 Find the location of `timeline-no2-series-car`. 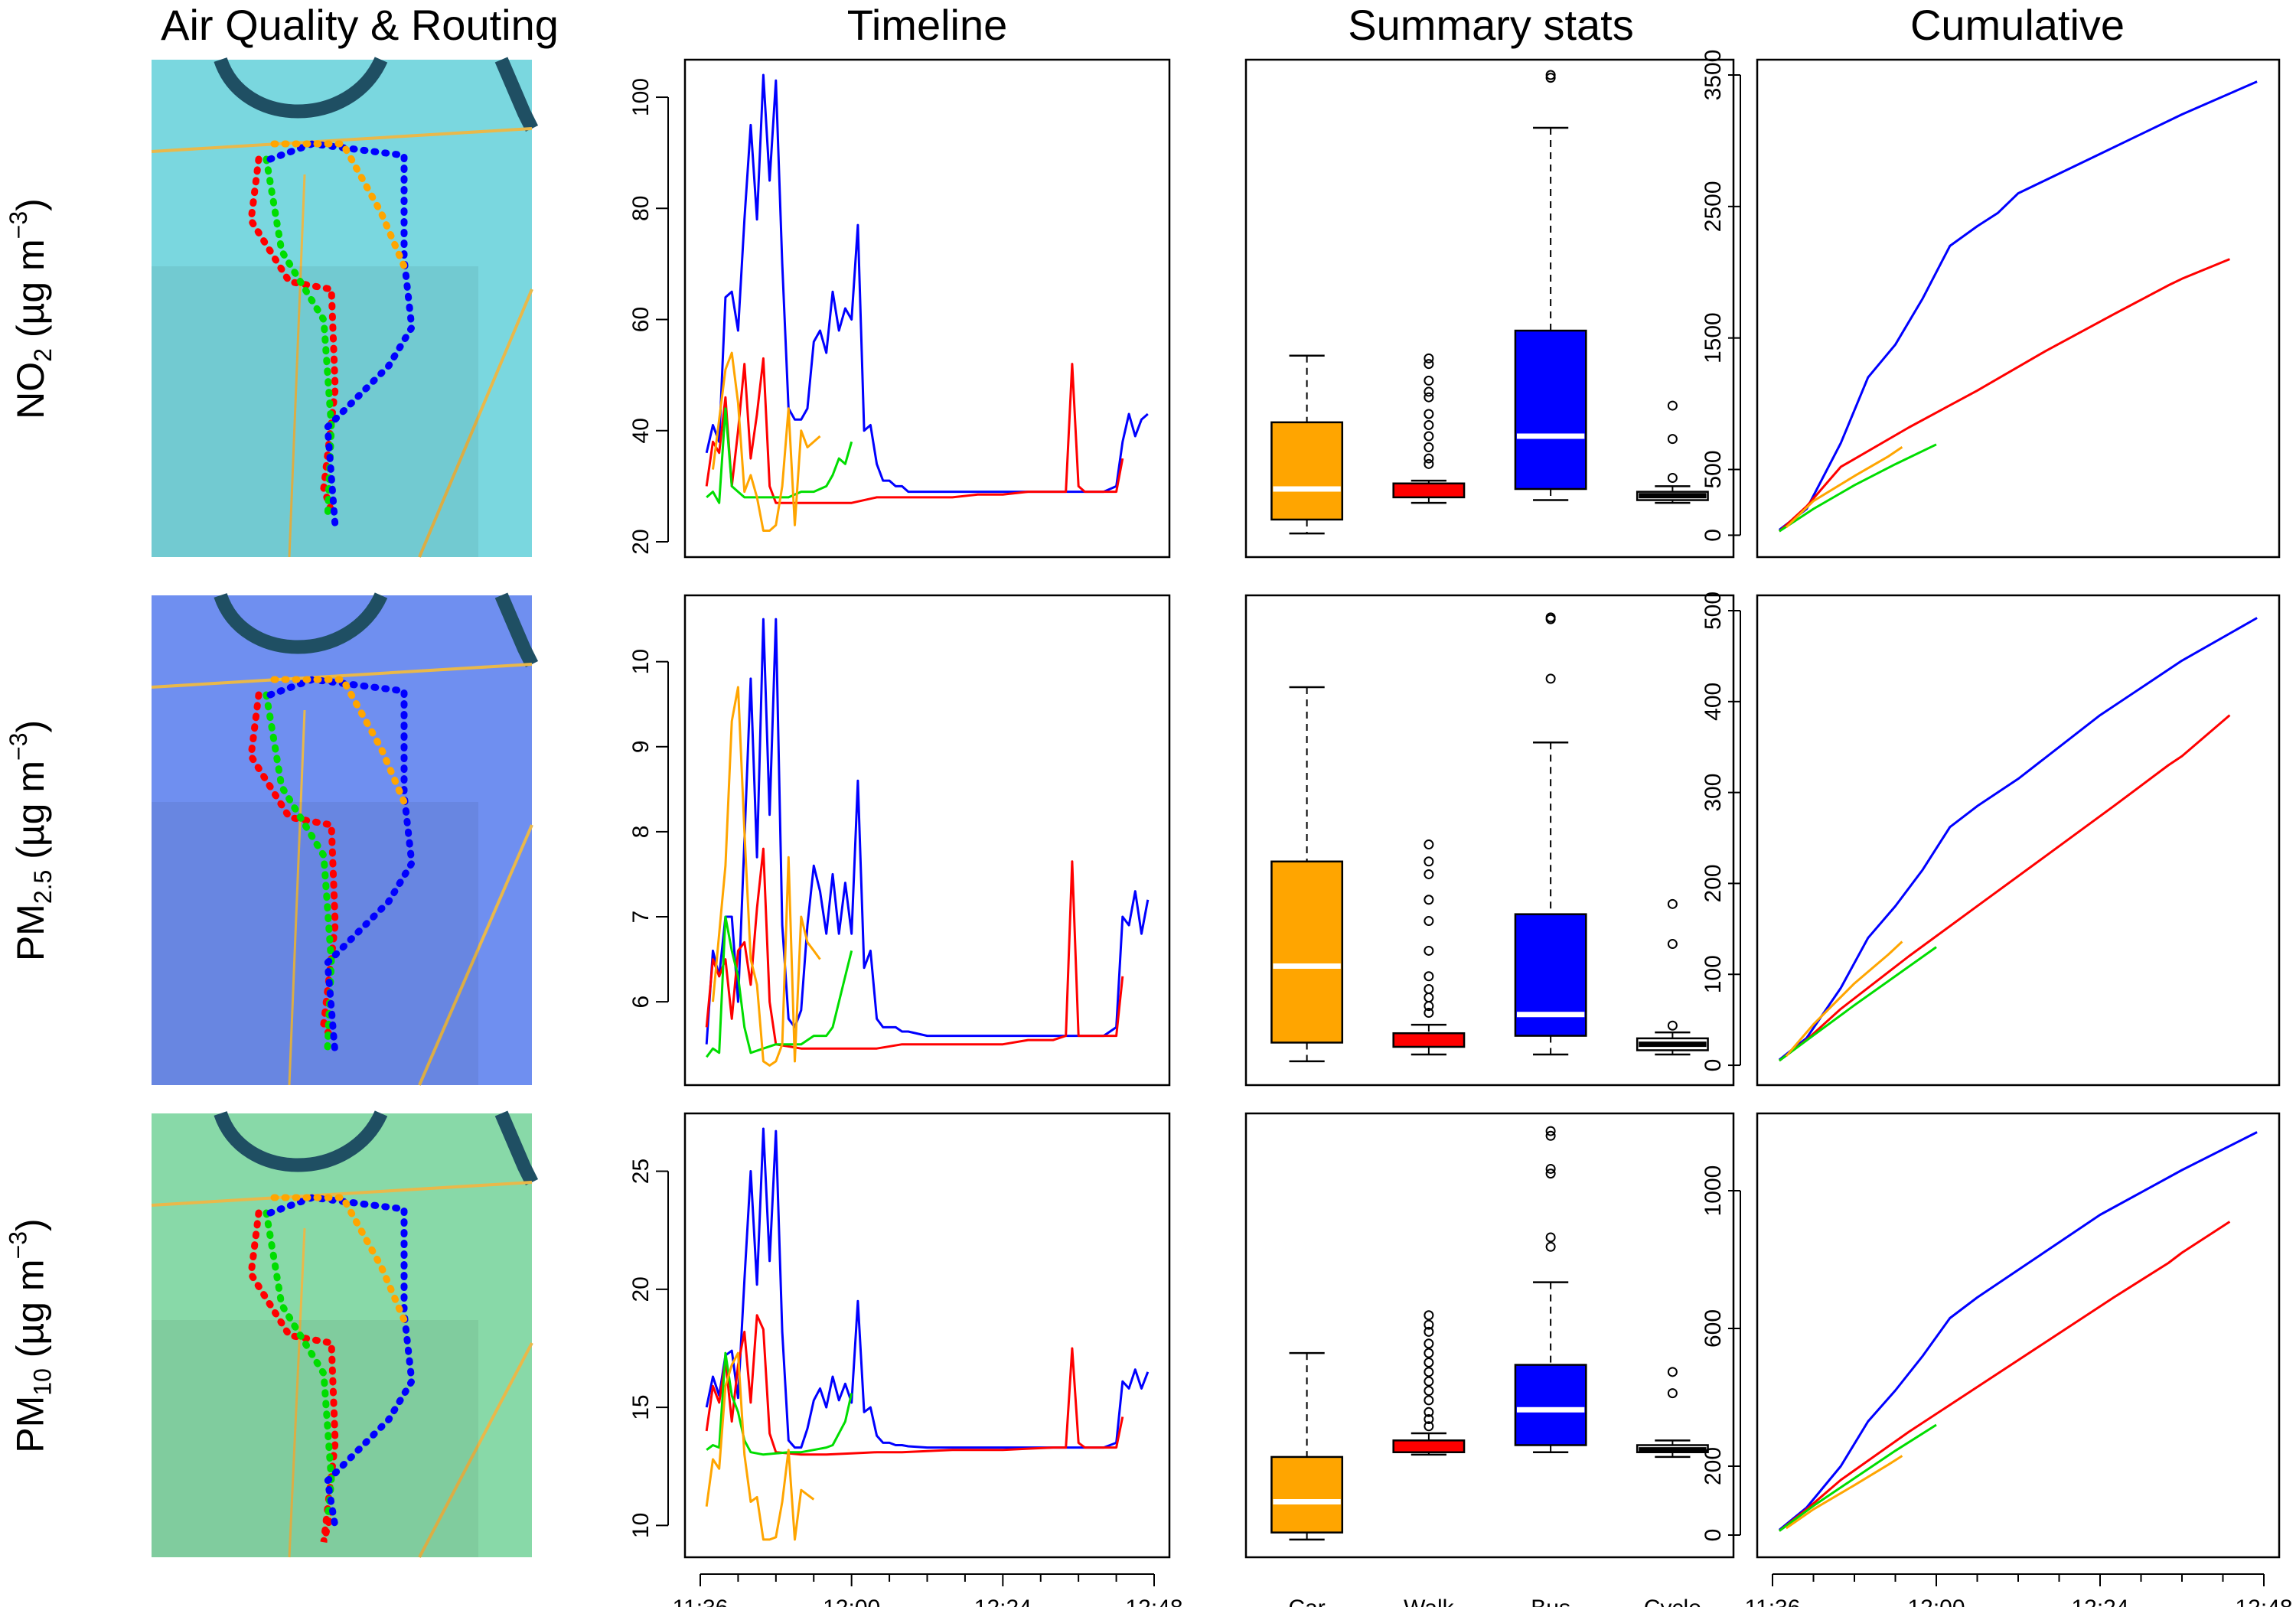

timeline-no2-series-car is located at coordinates (766, 441).